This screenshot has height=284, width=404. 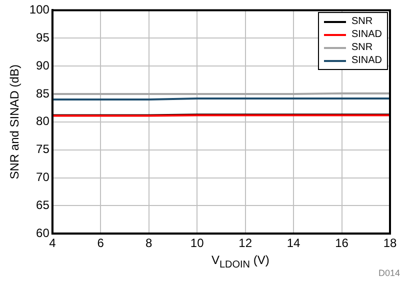 I want to click on y-tick-label: 90, so click(x=43, y=65).